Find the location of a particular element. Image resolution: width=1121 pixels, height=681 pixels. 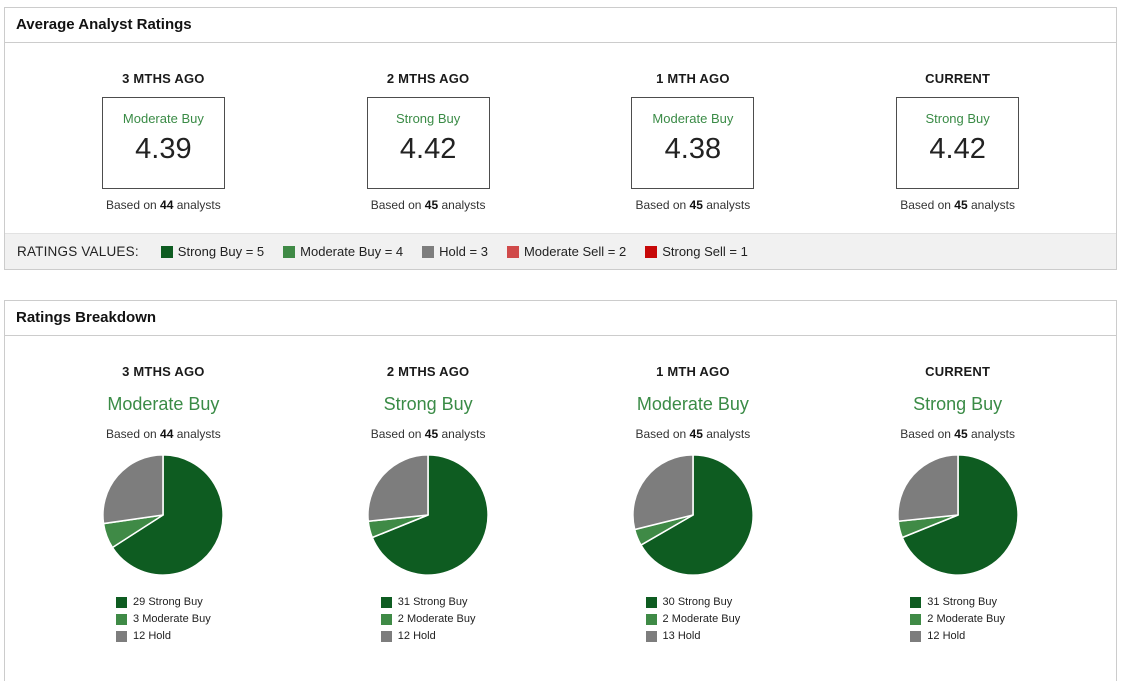

pie-legend-row: 30 Strong Buy is located at coordinates (693, 602).